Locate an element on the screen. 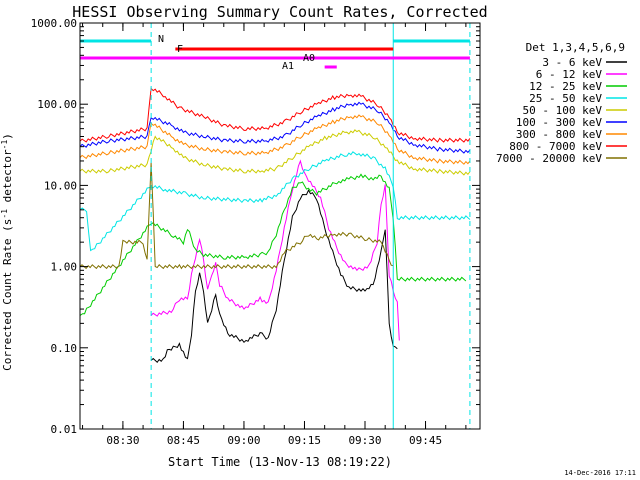 The width and height of the screenshot is (640, 480). x-axis-label: Start Time (13-Nov-13 08:19:22) is located at coordinates (280, 462).